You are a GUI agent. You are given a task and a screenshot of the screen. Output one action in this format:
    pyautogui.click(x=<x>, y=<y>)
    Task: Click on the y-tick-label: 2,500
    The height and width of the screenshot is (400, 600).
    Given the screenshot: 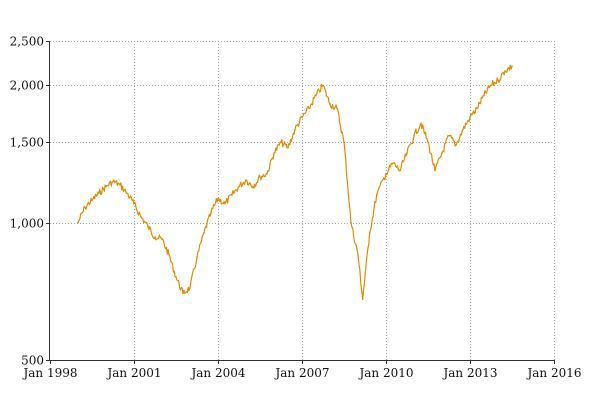 What is the action you would take?
    pyautogui.click(x=27, y=42)
    